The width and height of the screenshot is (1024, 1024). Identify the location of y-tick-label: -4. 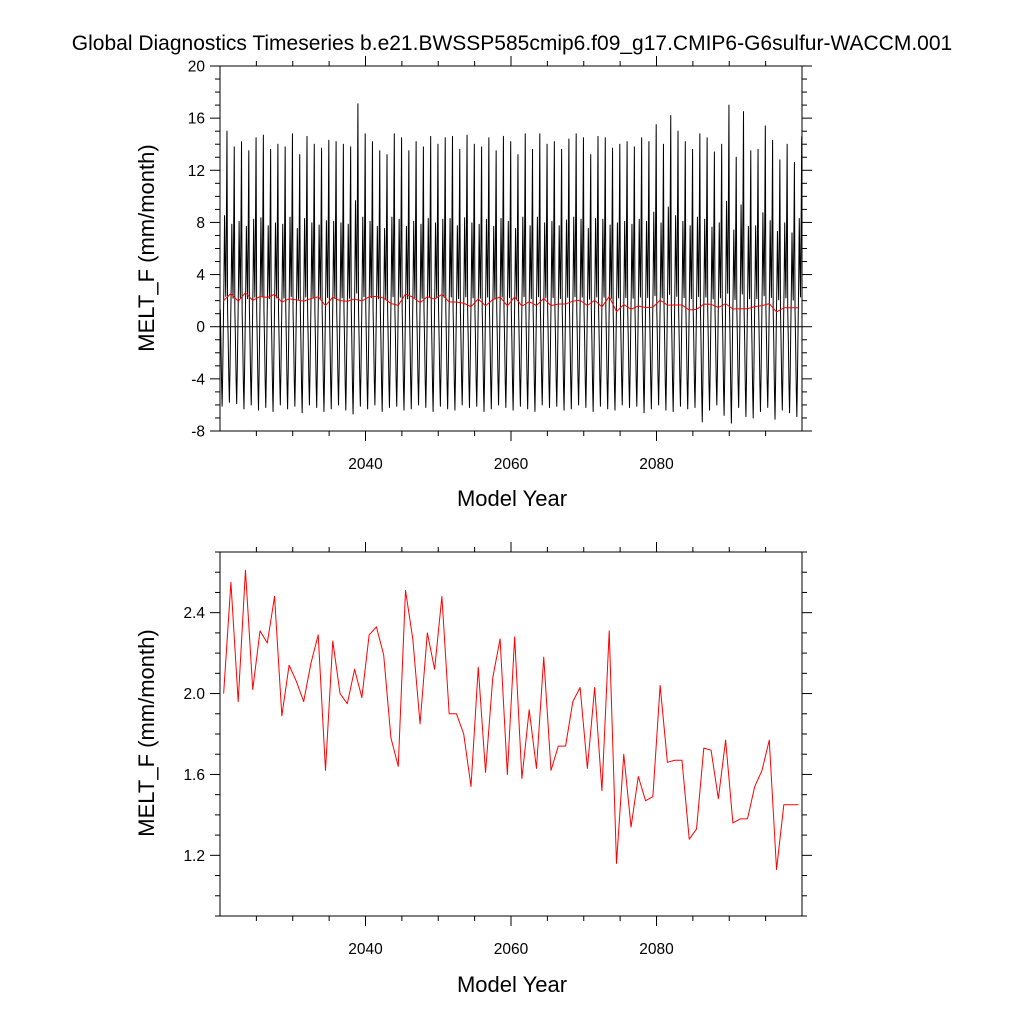
(198, 379).